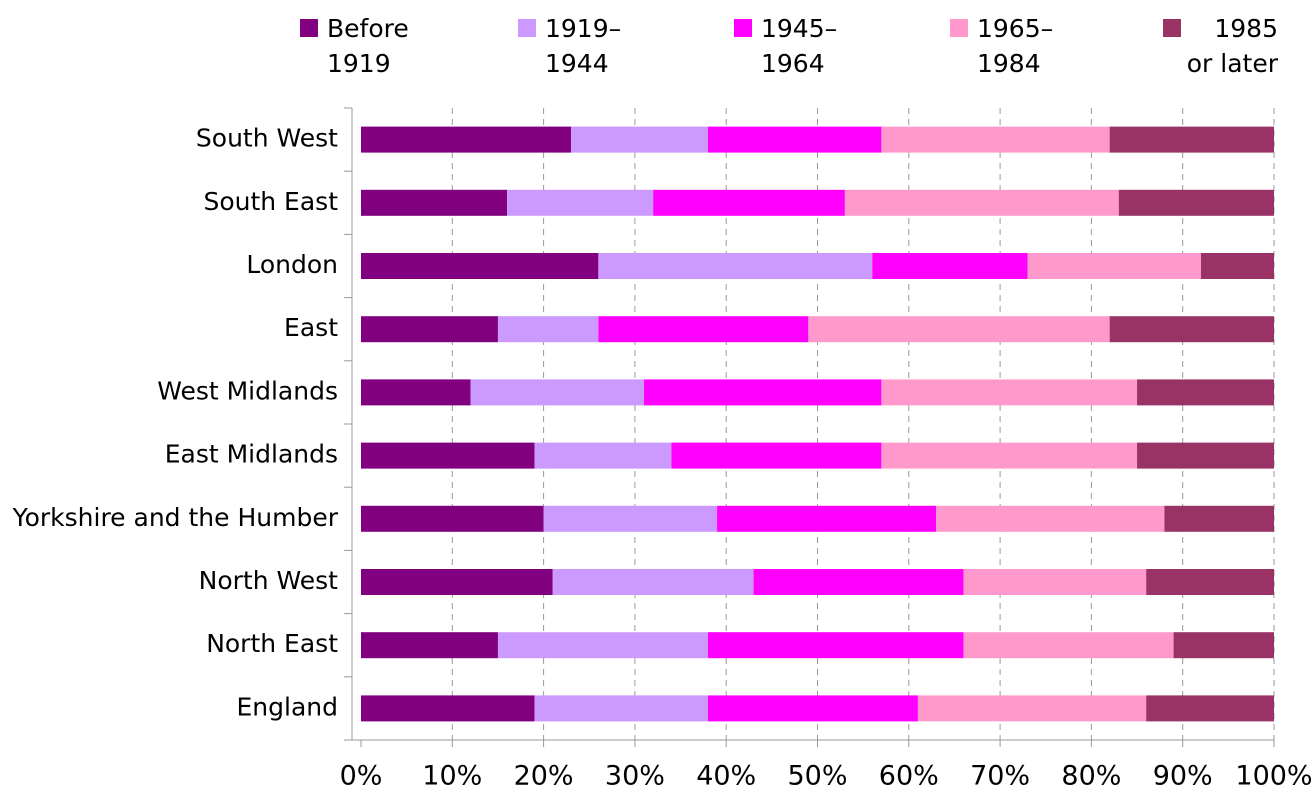  Describe the element at coordinates (175, 517) in the screenshot. I see `y-tick-label: Yorkshire and the Humber` at that location.